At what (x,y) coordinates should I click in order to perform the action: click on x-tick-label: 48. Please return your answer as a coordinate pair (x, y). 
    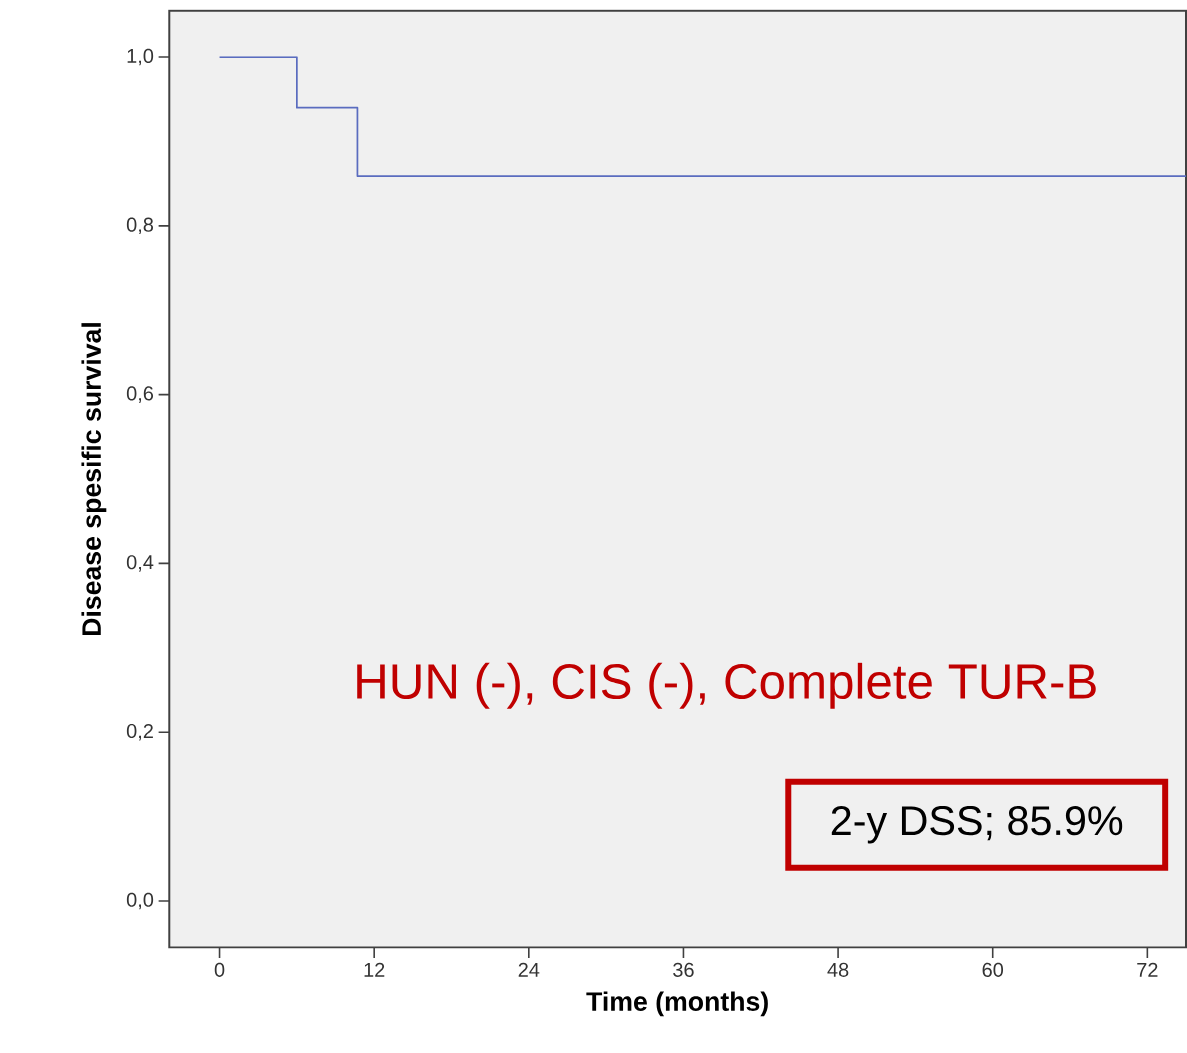
    Looking at the image, I should click on (838, 970).